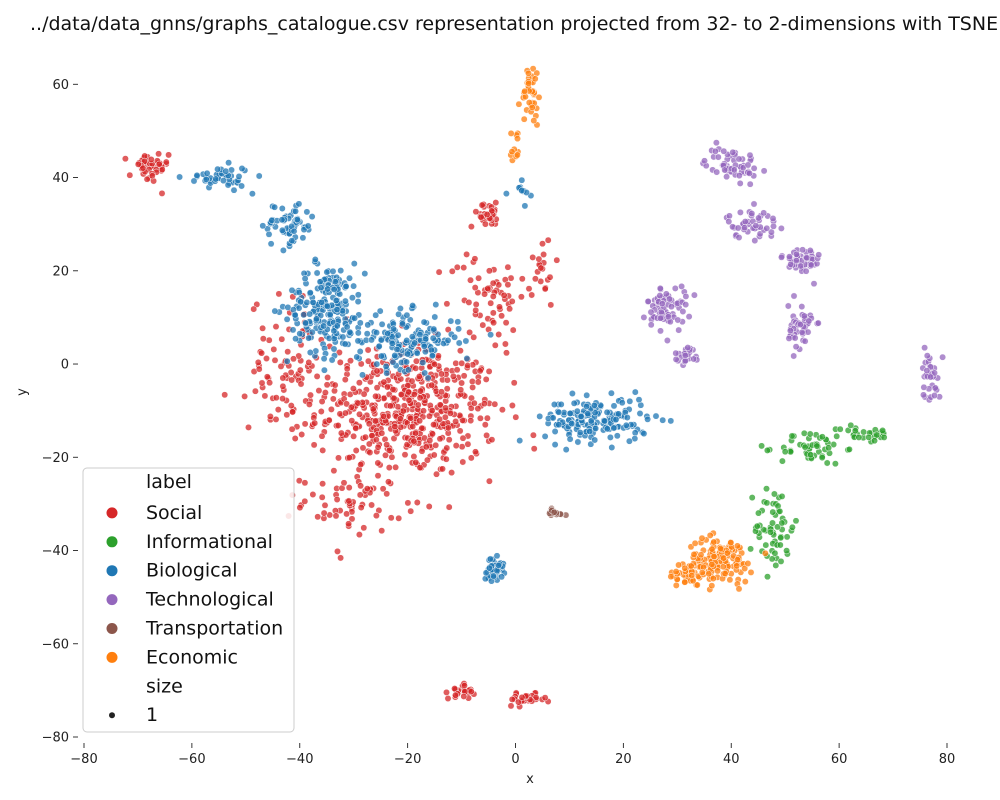 The image size is (1000, 800). I want to click on legend-marker-economic, so click(112, 657).